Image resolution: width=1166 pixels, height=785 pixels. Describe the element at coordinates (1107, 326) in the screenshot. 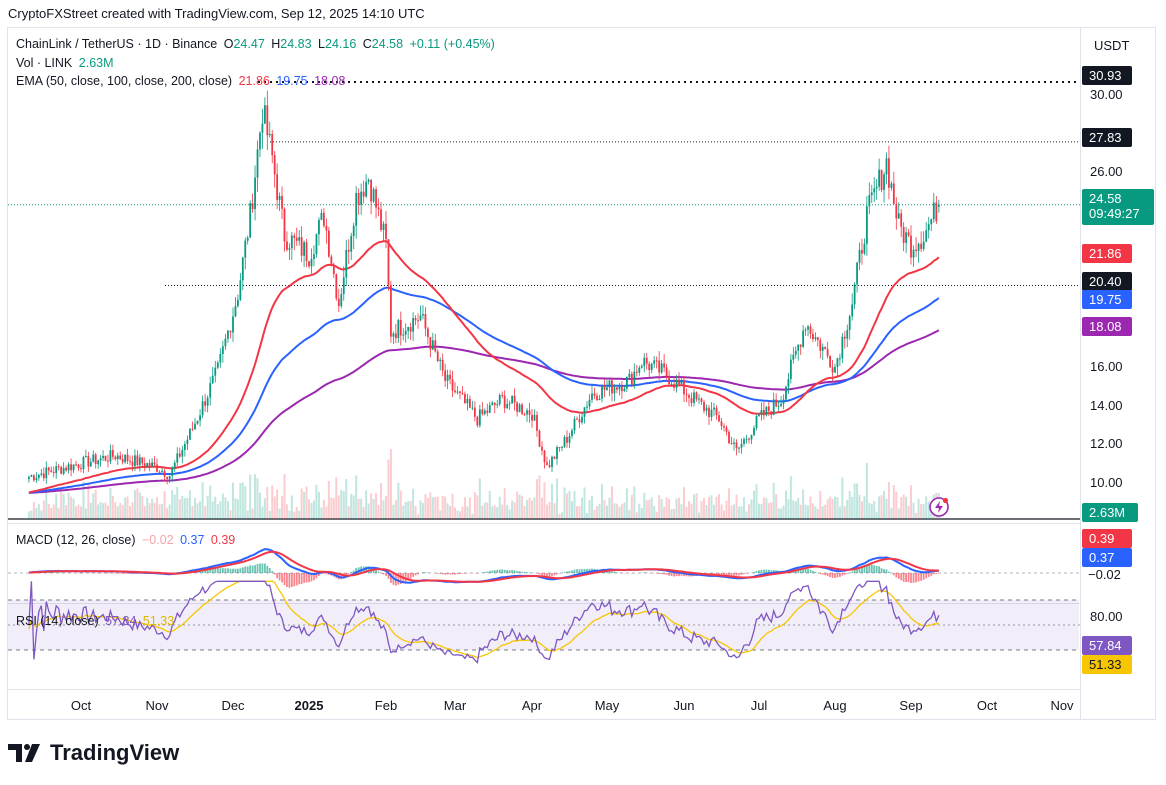

I see `ema200-badge: 18.08` at that location.